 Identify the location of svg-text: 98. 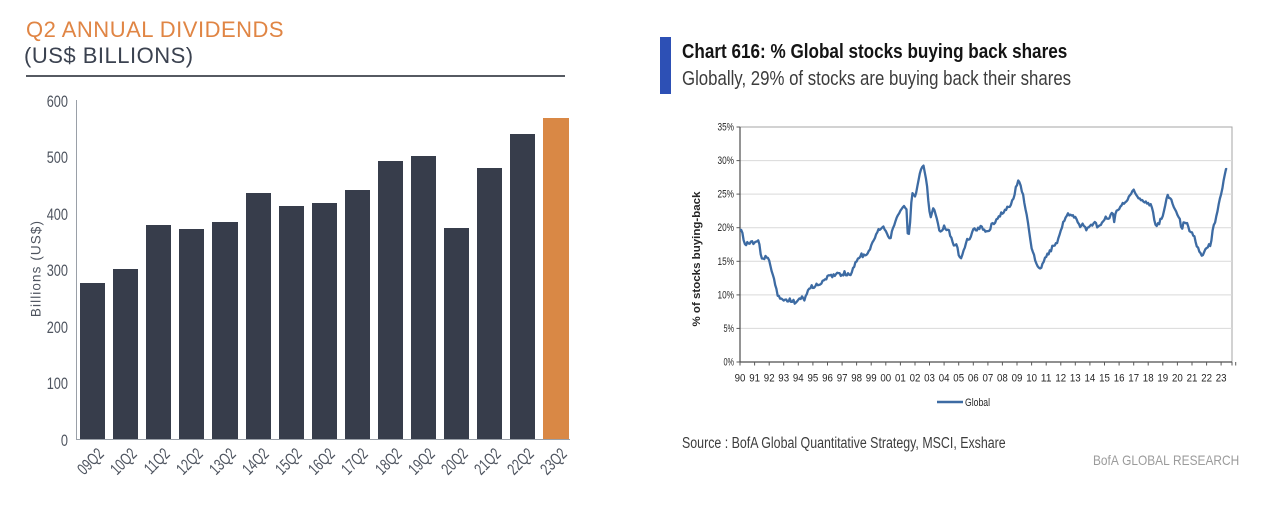
(856, 379).